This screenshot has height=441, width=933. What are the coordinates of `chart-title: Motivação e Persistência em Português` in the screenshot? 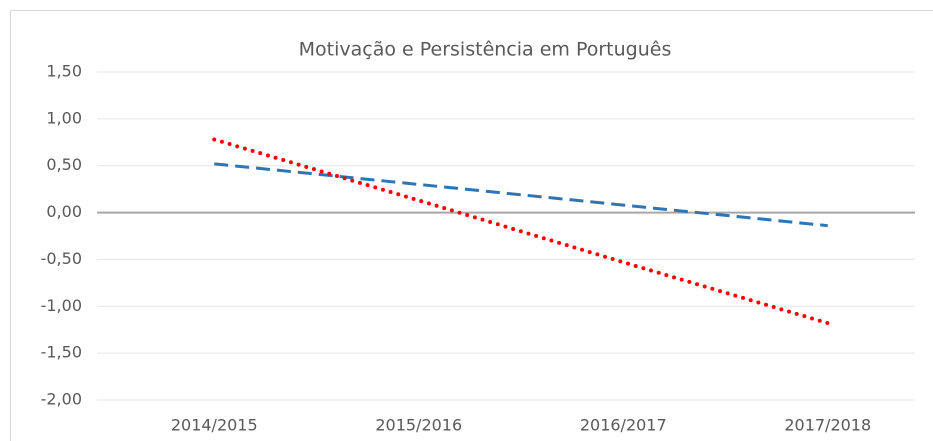 It's located at (485, 50).